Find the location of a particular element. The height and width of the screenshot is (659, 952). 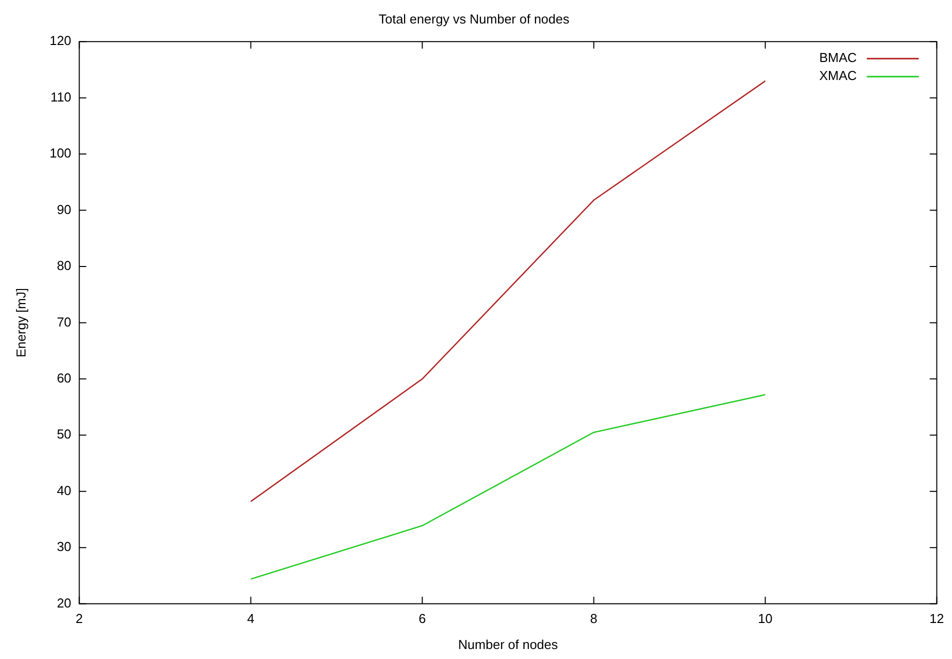

y-tick-label: 120 is located at coordinates (61, 40).